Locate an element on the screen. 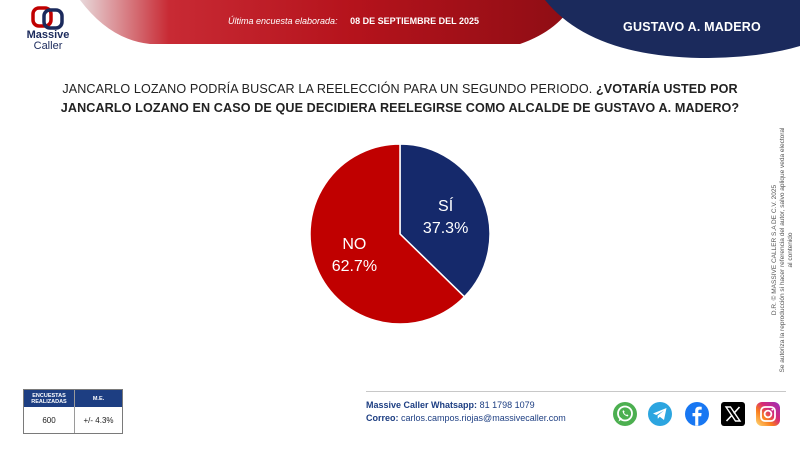  whatsapp-number: 81 1798 1079 is located at coordinates (507, 405).